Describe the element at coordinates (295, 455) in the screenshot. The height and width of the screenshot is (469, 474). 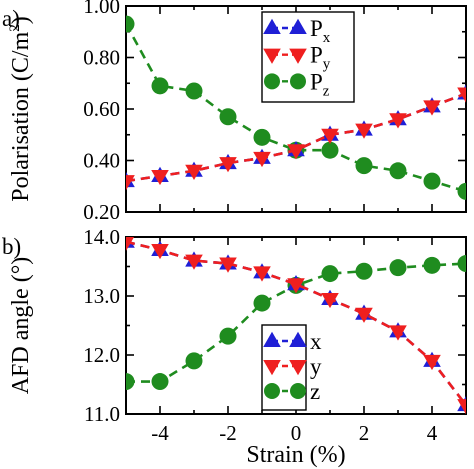
I see `x-axis-title: Strain (%)` at that location.